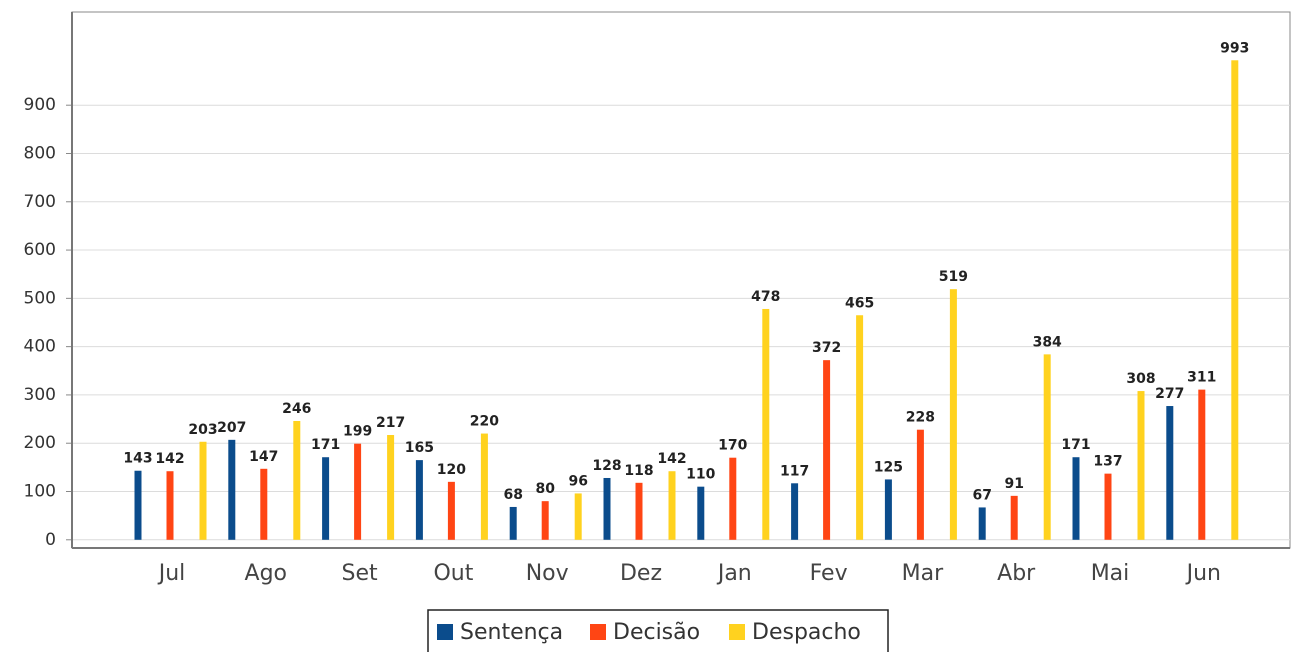 The image size is (1292, 652). I want to click on value-label: 143, so click(137, 459).